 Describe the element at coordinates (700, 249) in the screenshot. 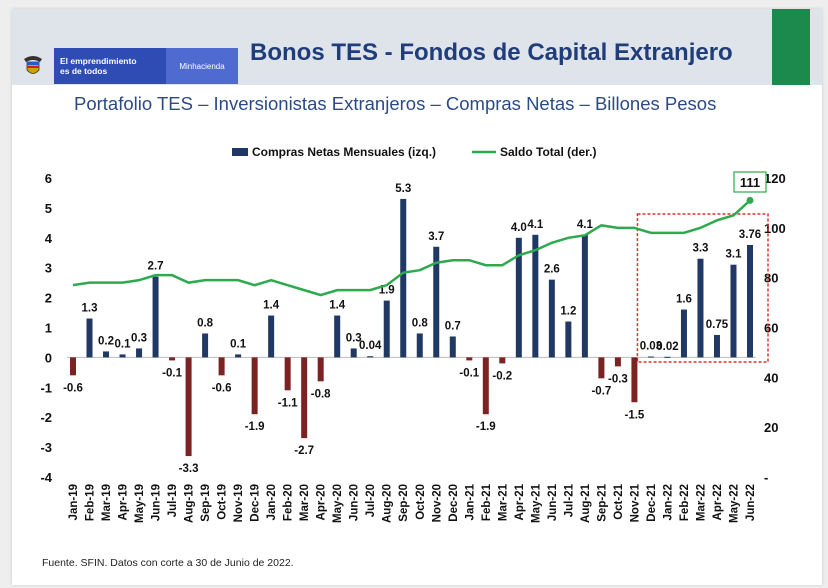

I see `bar-data-label: 3.3` at that location.